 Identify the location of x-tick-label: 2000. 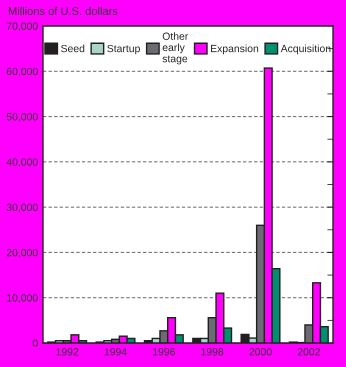
(260, 352).